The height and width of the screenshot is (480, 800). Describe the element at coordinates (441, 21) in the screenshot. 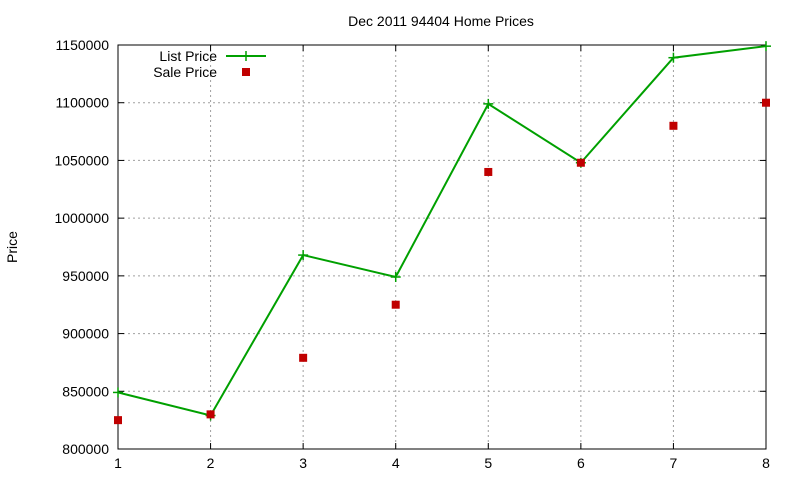

I see `chart-title: Dec 2011 94404 Home Prices` at that location.